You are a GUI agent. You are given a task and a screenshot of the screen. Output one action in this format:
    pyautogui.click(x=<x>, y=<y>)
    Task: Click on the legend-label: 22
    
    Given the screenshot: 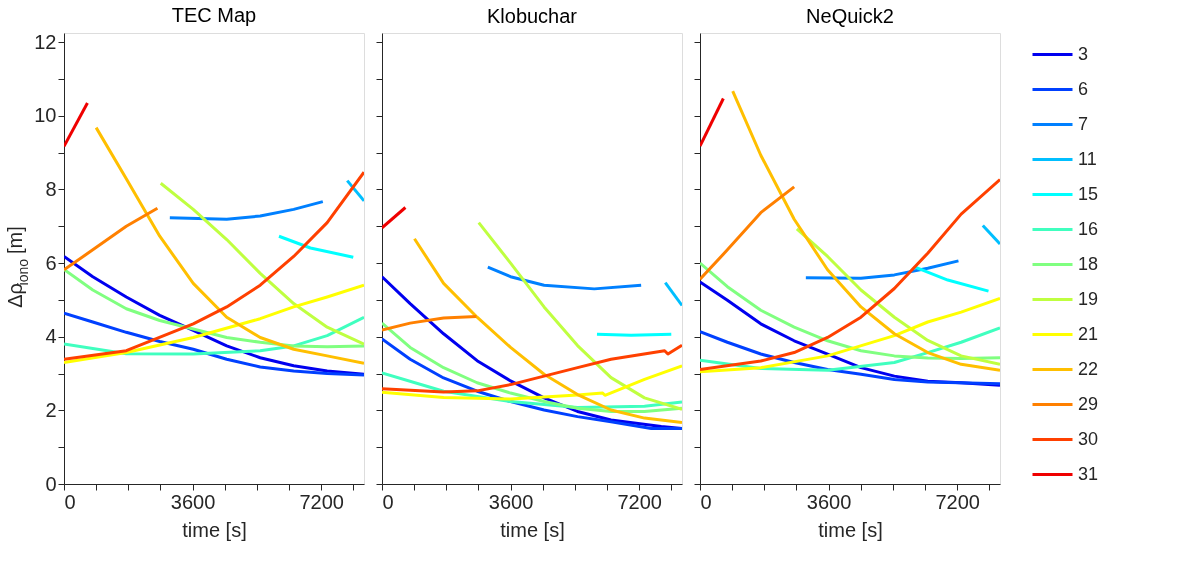 What is the action you would take?
    pyautogui.click(x=1088, y=368)
    